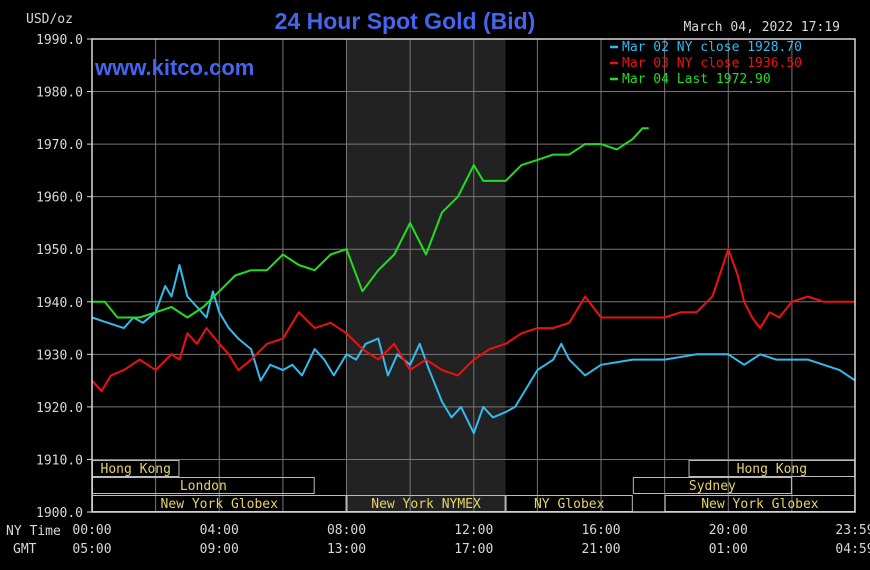 The image size is (870, 570). Describe the element at coordinates (473, 530) in the screenshot. I see `x-tick-label-ny: 12:00` at that location.